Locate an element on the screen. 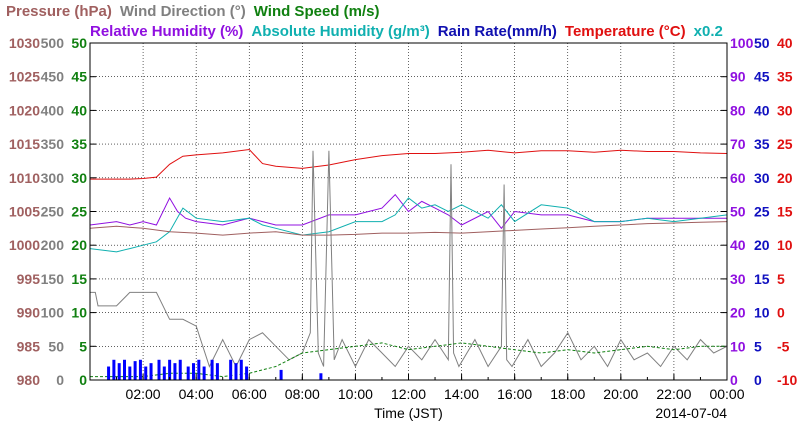 The width and height of the screenshot is (800, 434). axis-tick-label: 1000 is located at coordinates (24, 245).